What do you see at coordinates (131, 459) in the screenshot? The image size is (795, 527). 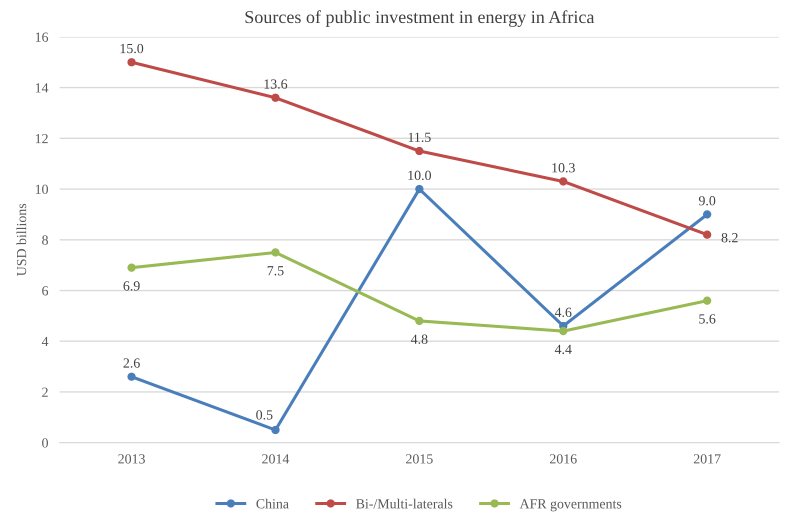 I see `x-tick-label: 2013` at bounding box center [131, 459].